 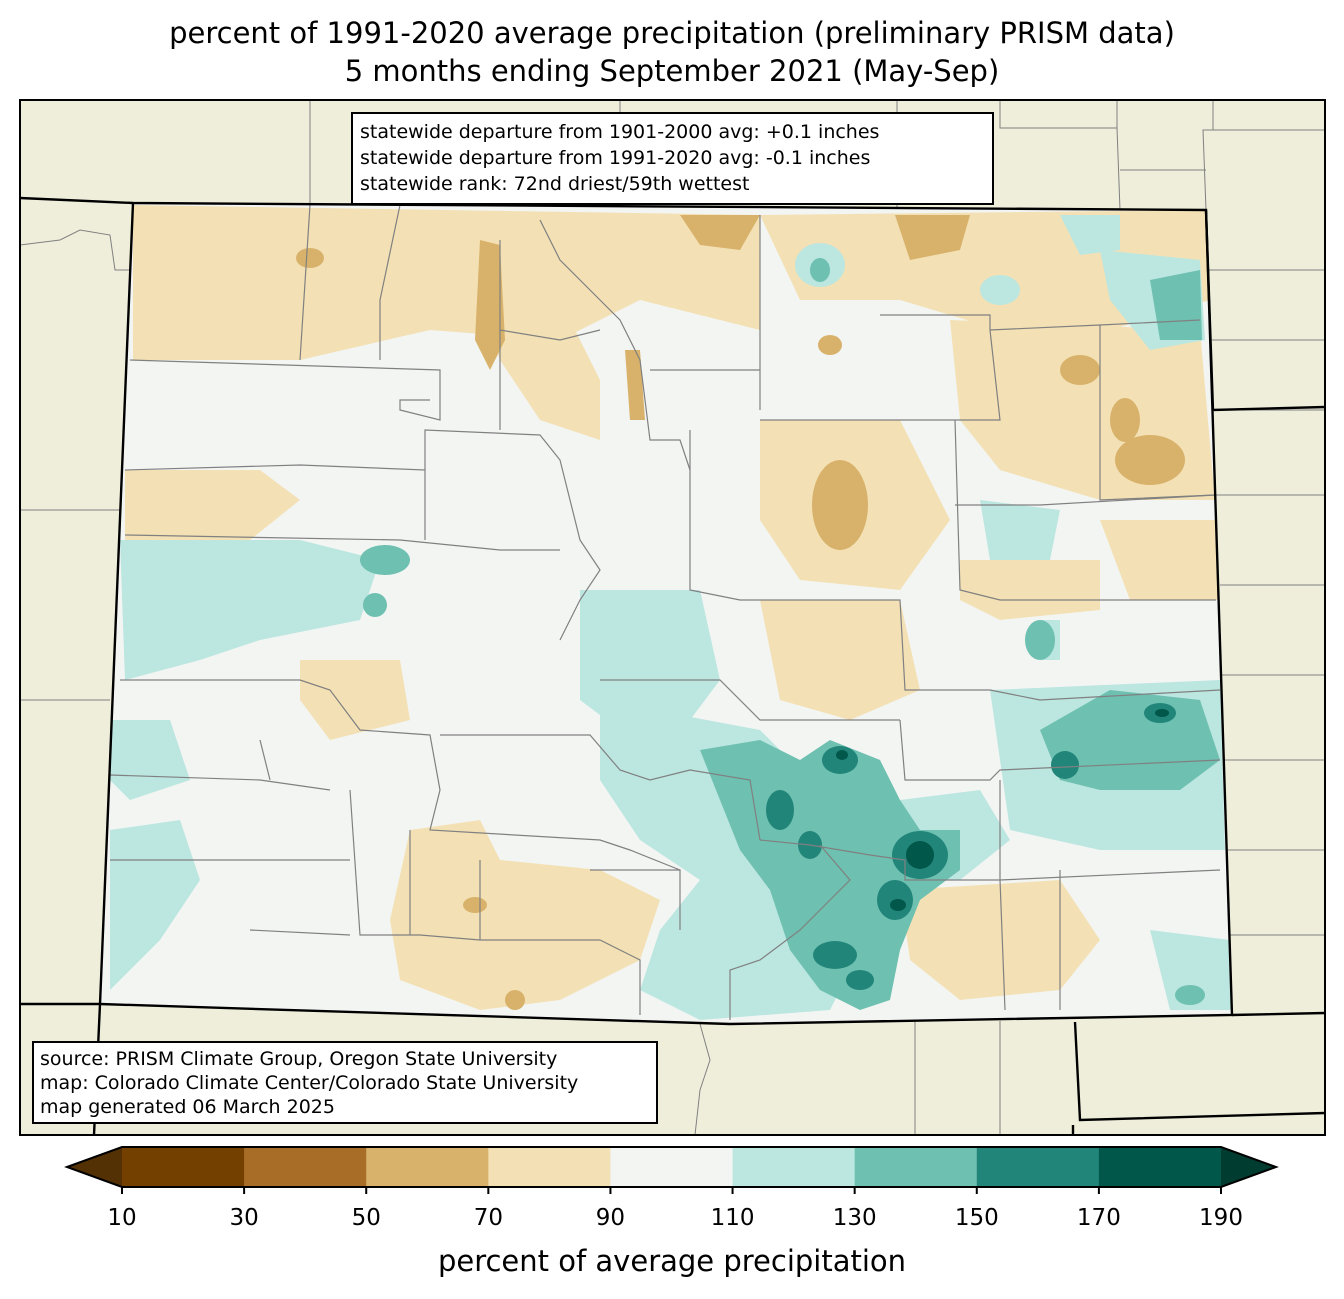 I want to click on colorbar-over-arrow, so click(x=1248, y=1167).